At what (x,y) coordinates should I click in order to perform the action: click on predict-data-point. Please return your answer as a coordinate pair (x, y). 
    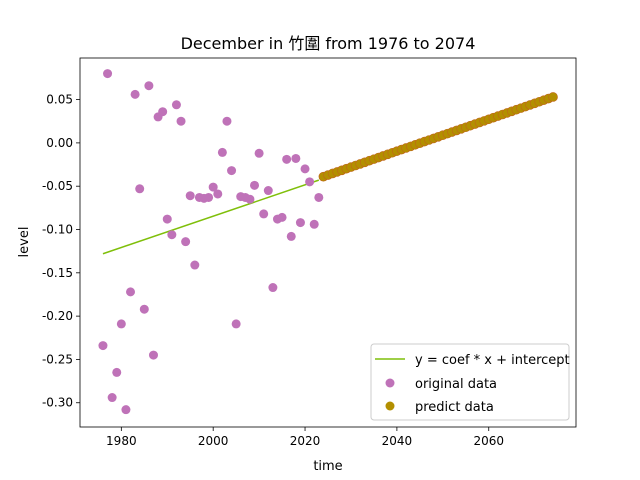
    Looking at the image, I should click on (553, 97).